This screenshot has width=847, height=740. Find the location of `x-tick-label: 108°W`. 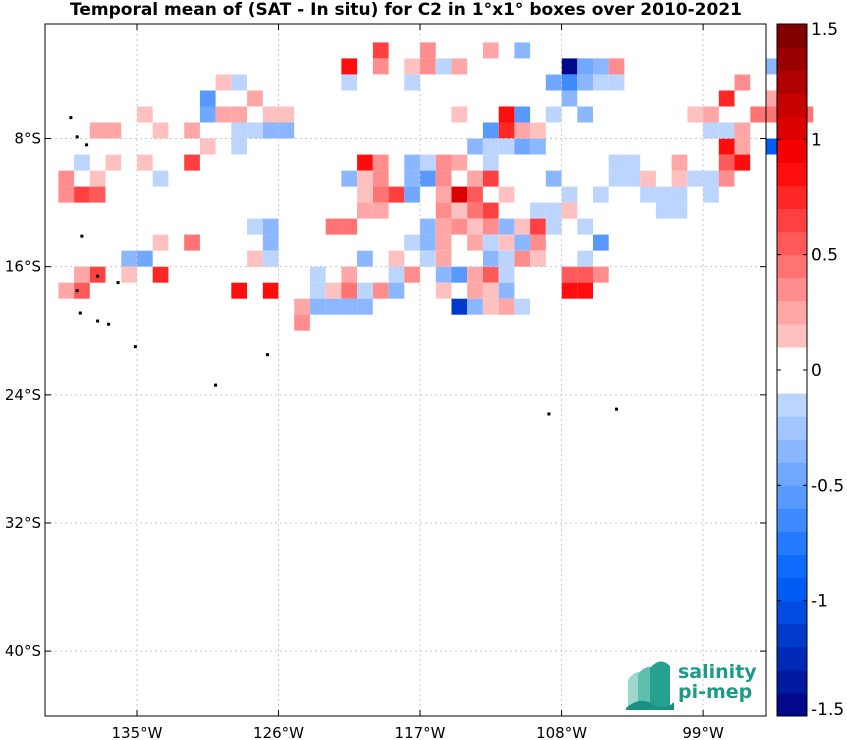

x-tick-label: 108°W is located at coordinates (561, 732).